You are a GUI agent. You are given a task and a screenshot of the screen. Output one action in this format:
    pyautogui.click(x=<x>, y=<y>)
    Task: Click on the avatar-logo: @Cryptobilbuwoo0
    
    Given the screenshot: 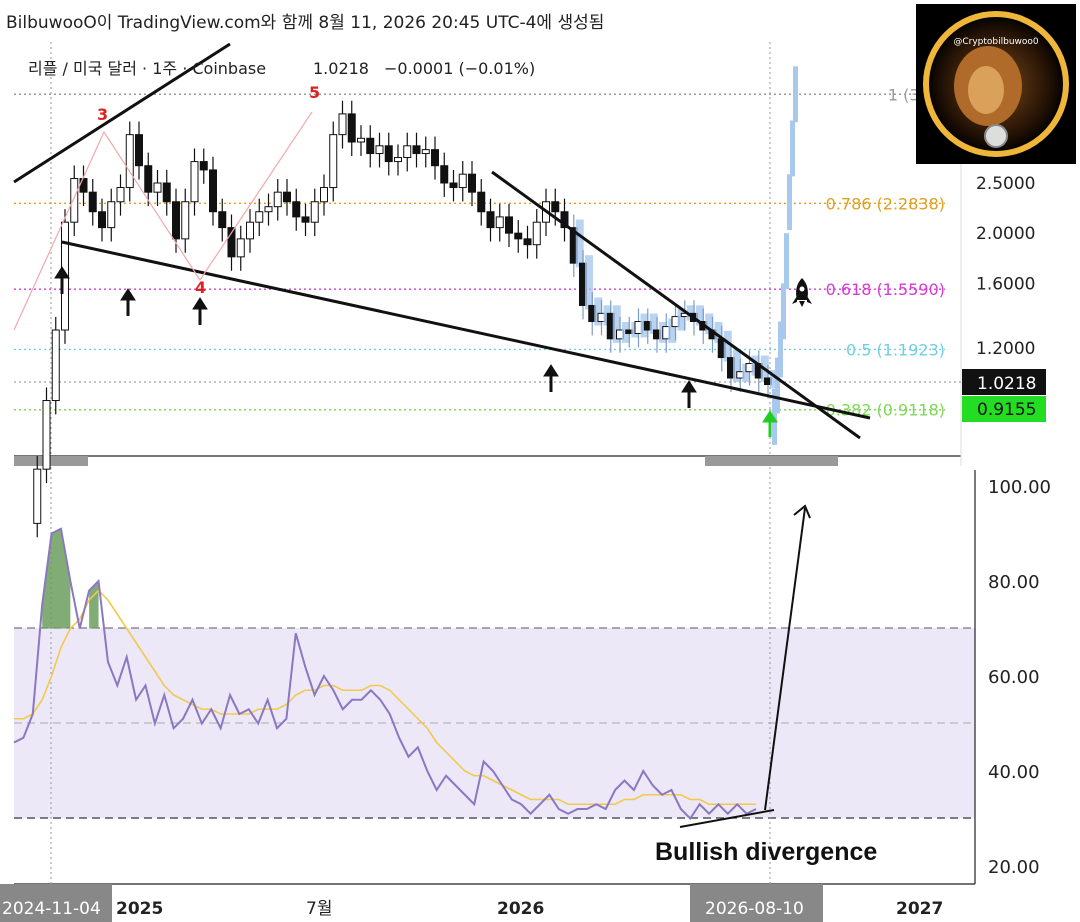 What is the action you would take?
    pyautogui.click(x=996, y=84)
    